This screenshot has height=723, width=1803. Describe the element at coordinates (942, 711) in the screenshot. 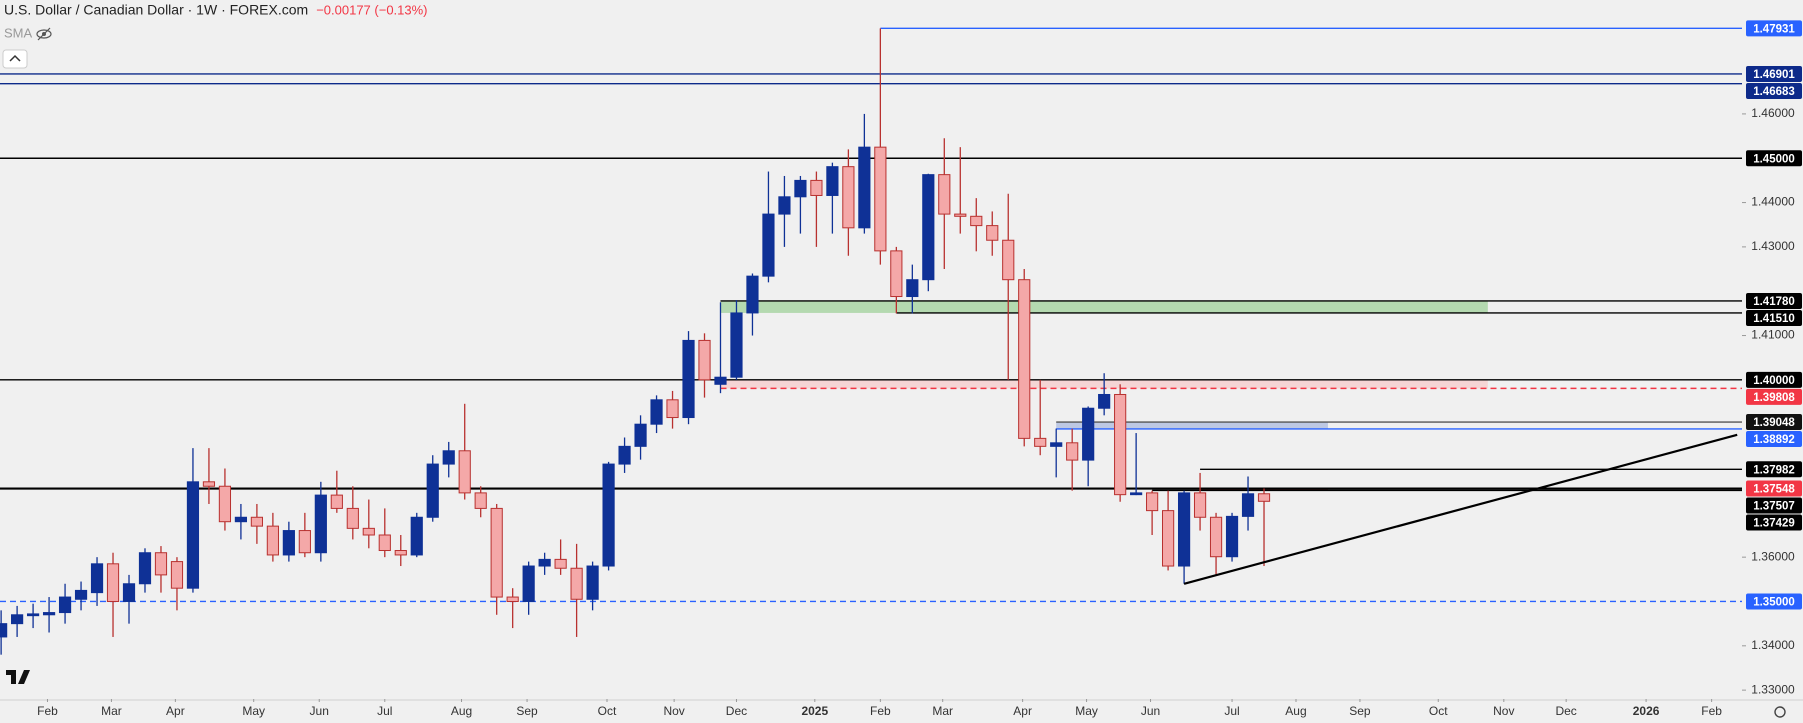

I see `x-tick-label: Mar` at that location.